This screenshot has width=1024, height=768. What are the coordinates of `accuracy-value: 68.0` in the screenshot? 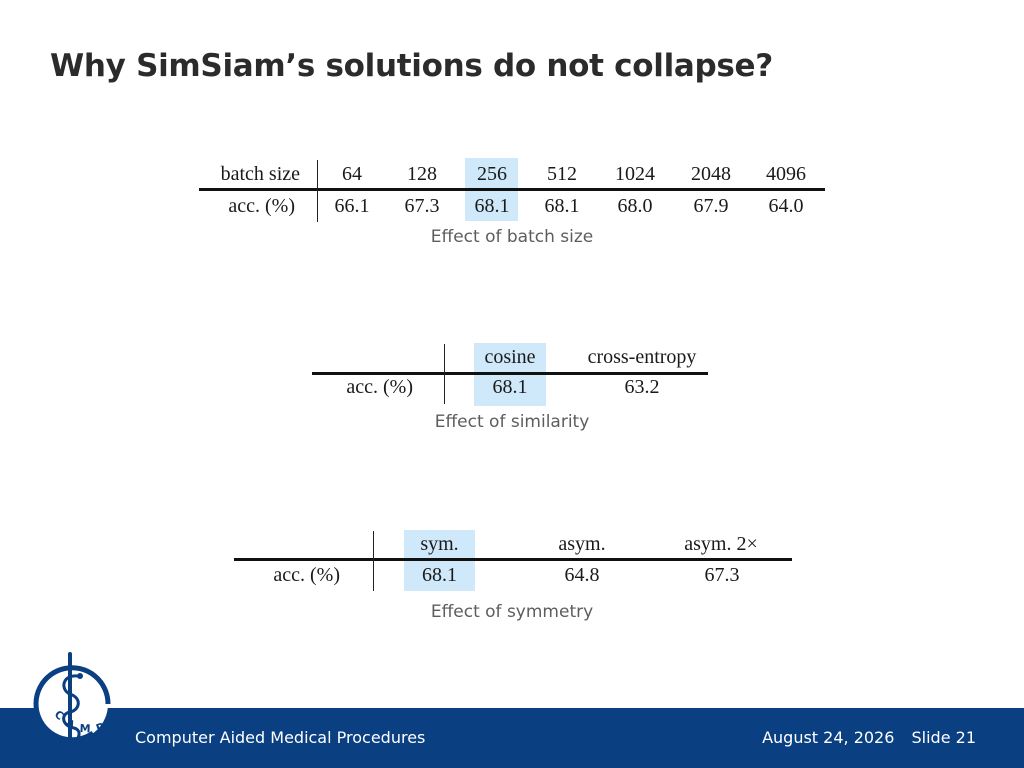 It's located at (635, 206).